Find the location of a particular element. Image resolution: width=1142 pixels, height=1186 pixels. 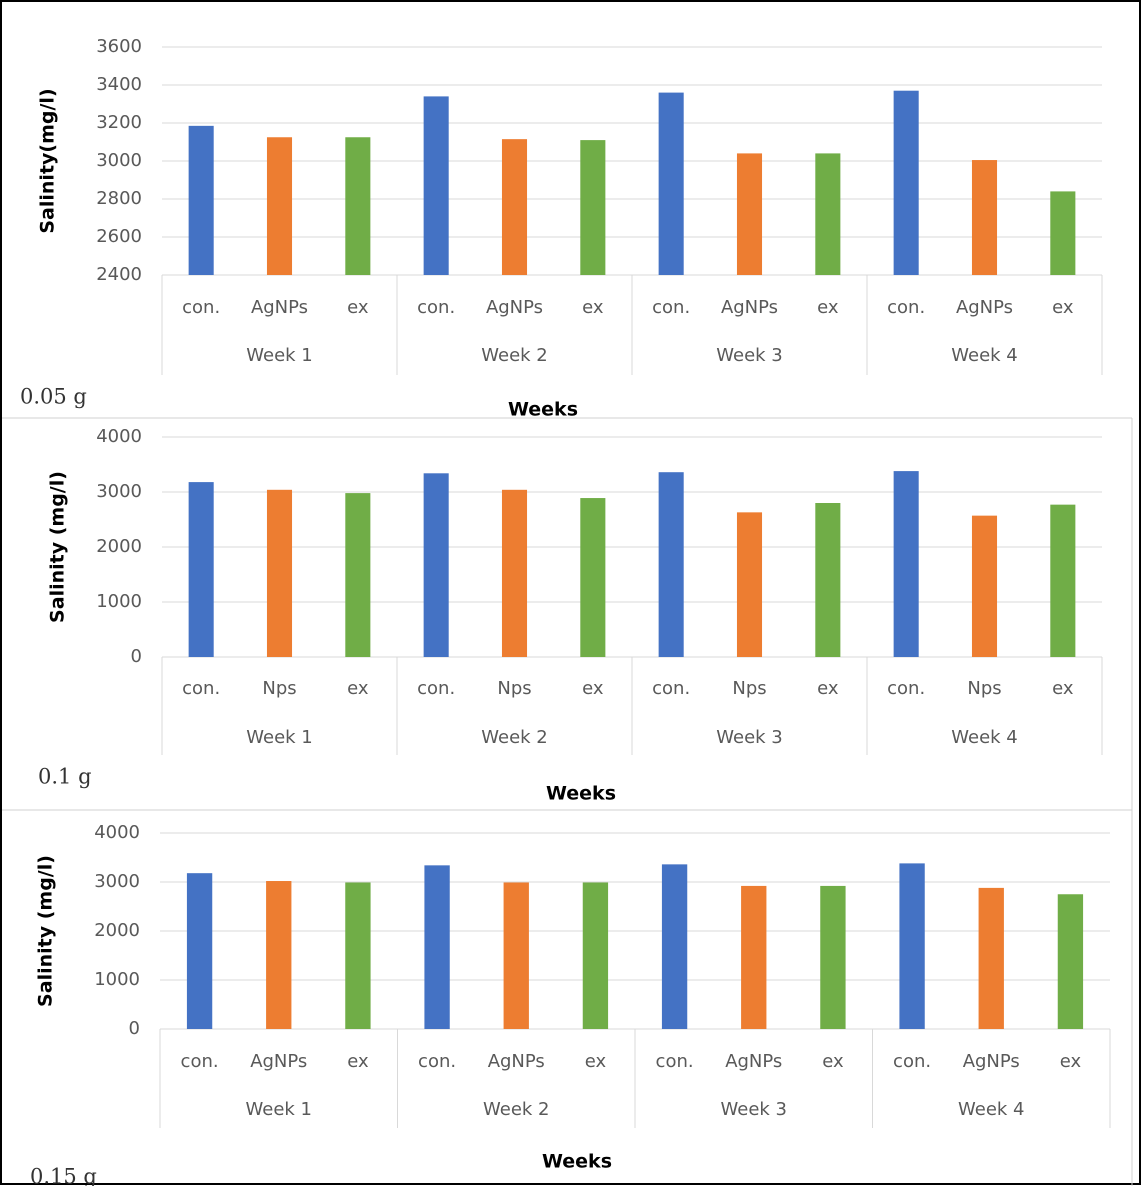

y-tick-label: 2800 is located at coordinates (119, 198).